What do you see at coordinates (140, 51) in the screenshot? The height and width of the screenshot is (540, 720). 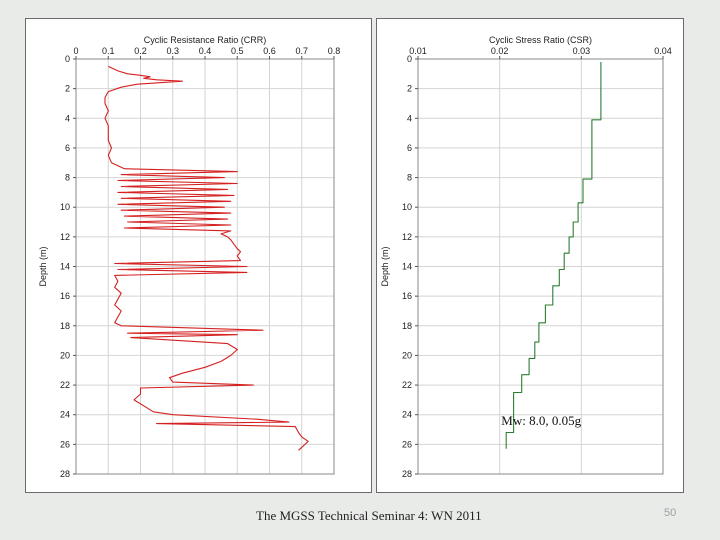 I see `x-tick-label: 0.2` at bounding box center [140, 51].